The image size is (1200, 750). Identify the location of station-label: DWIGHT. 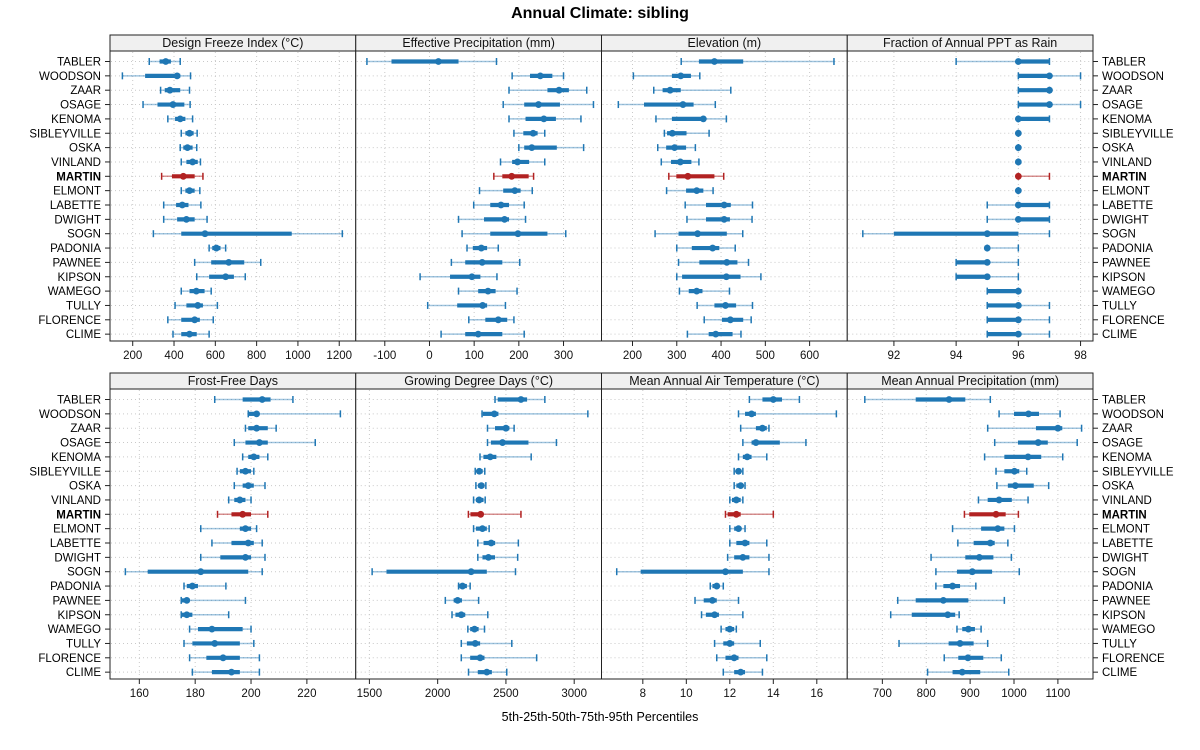
(1125, 220).